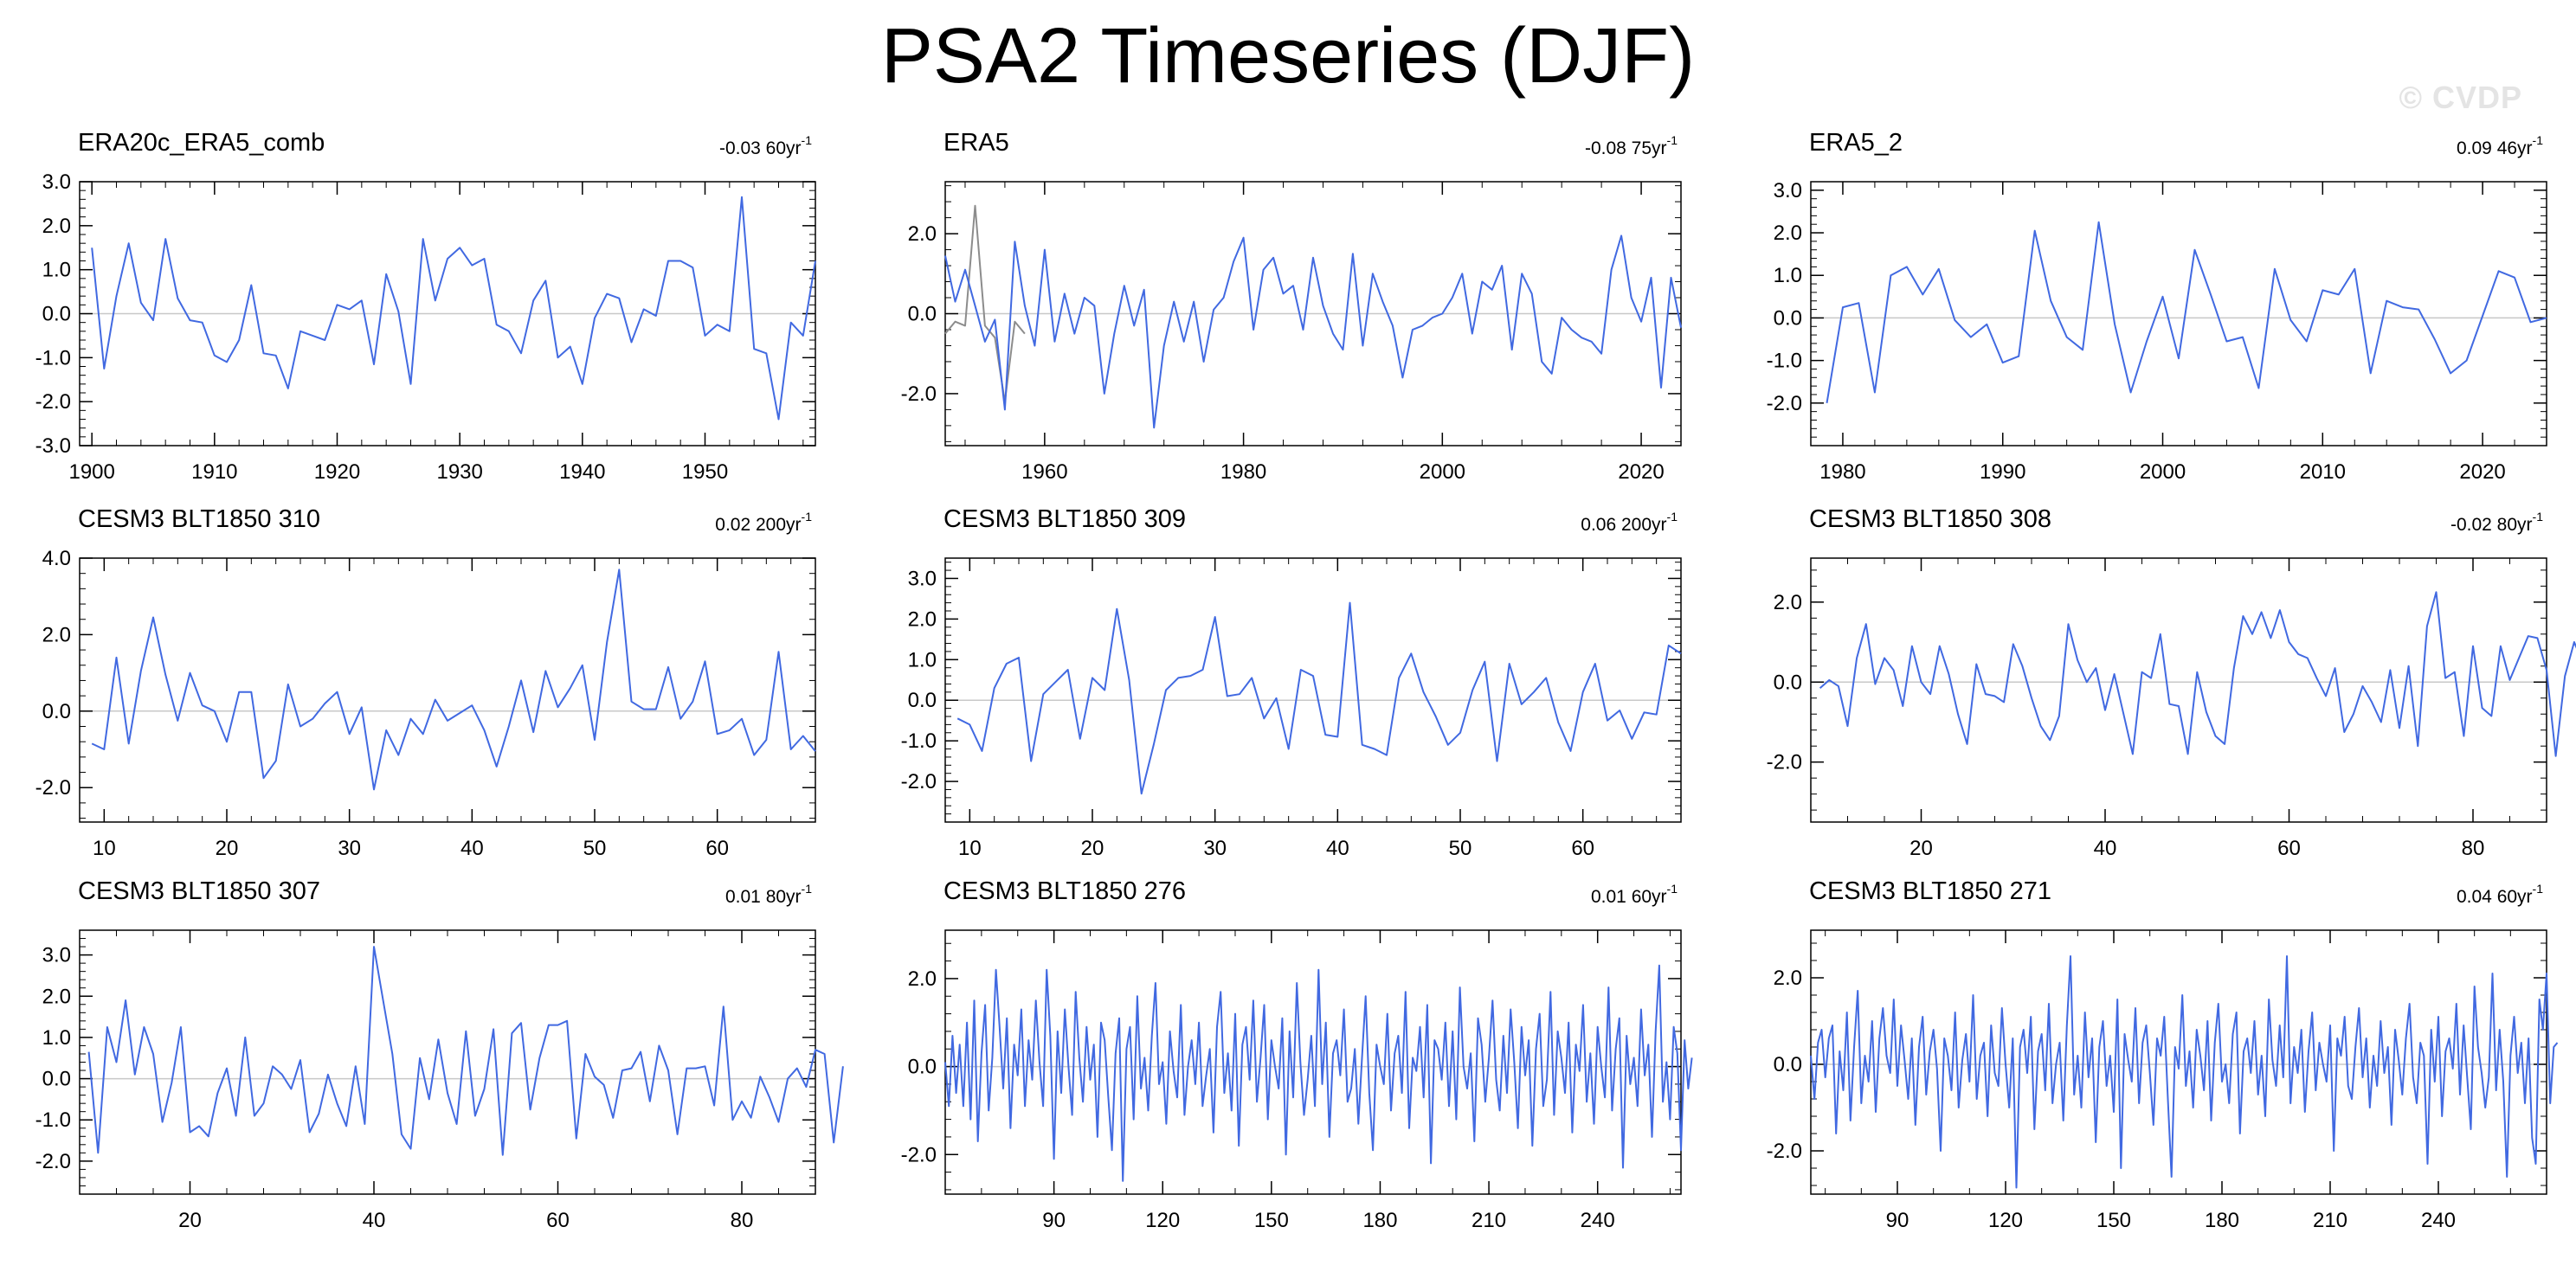  I want to click on timeseries-plot: -2.0 0.0 2.0 1960 1980 2000 2020, so click(1291, 332).